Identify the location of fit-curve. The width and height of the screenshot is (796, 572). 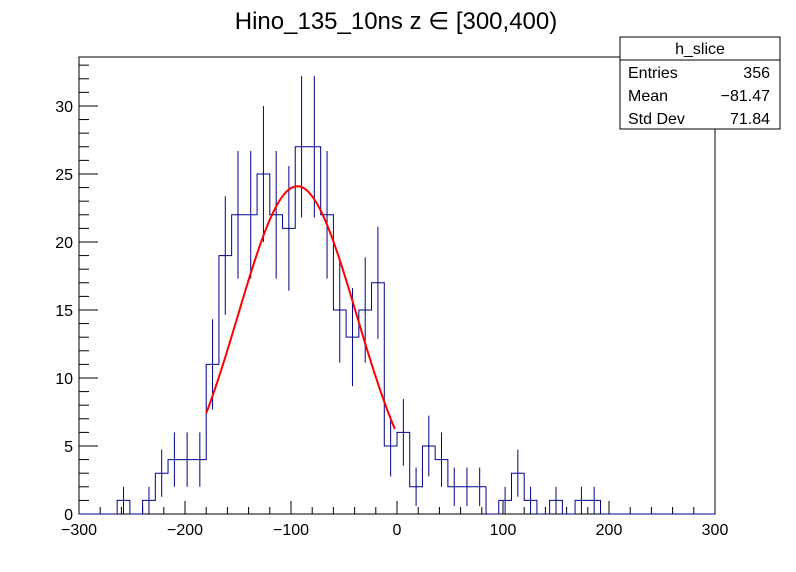
(300, 307).